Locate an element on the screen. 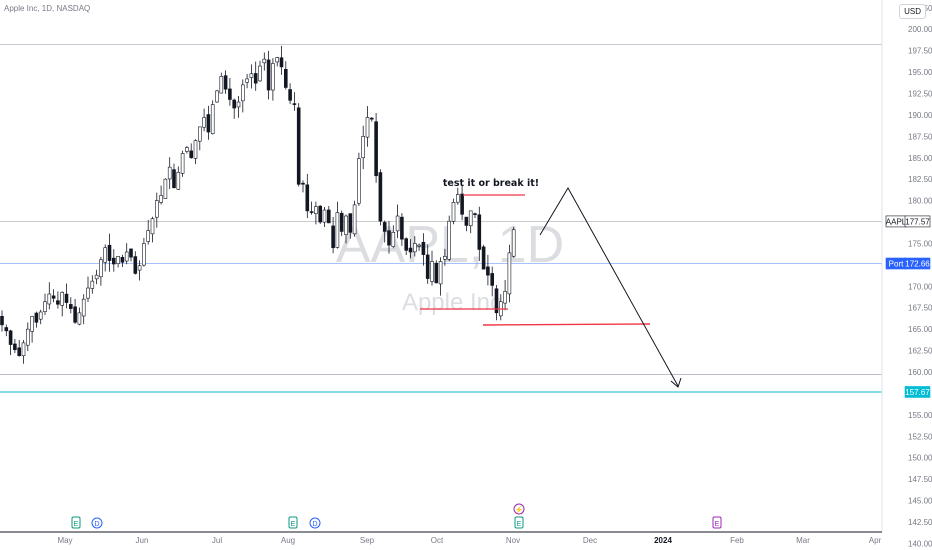 The height and width of the screenshot is (550, 932). drawings is located at coordinates (551, 287).